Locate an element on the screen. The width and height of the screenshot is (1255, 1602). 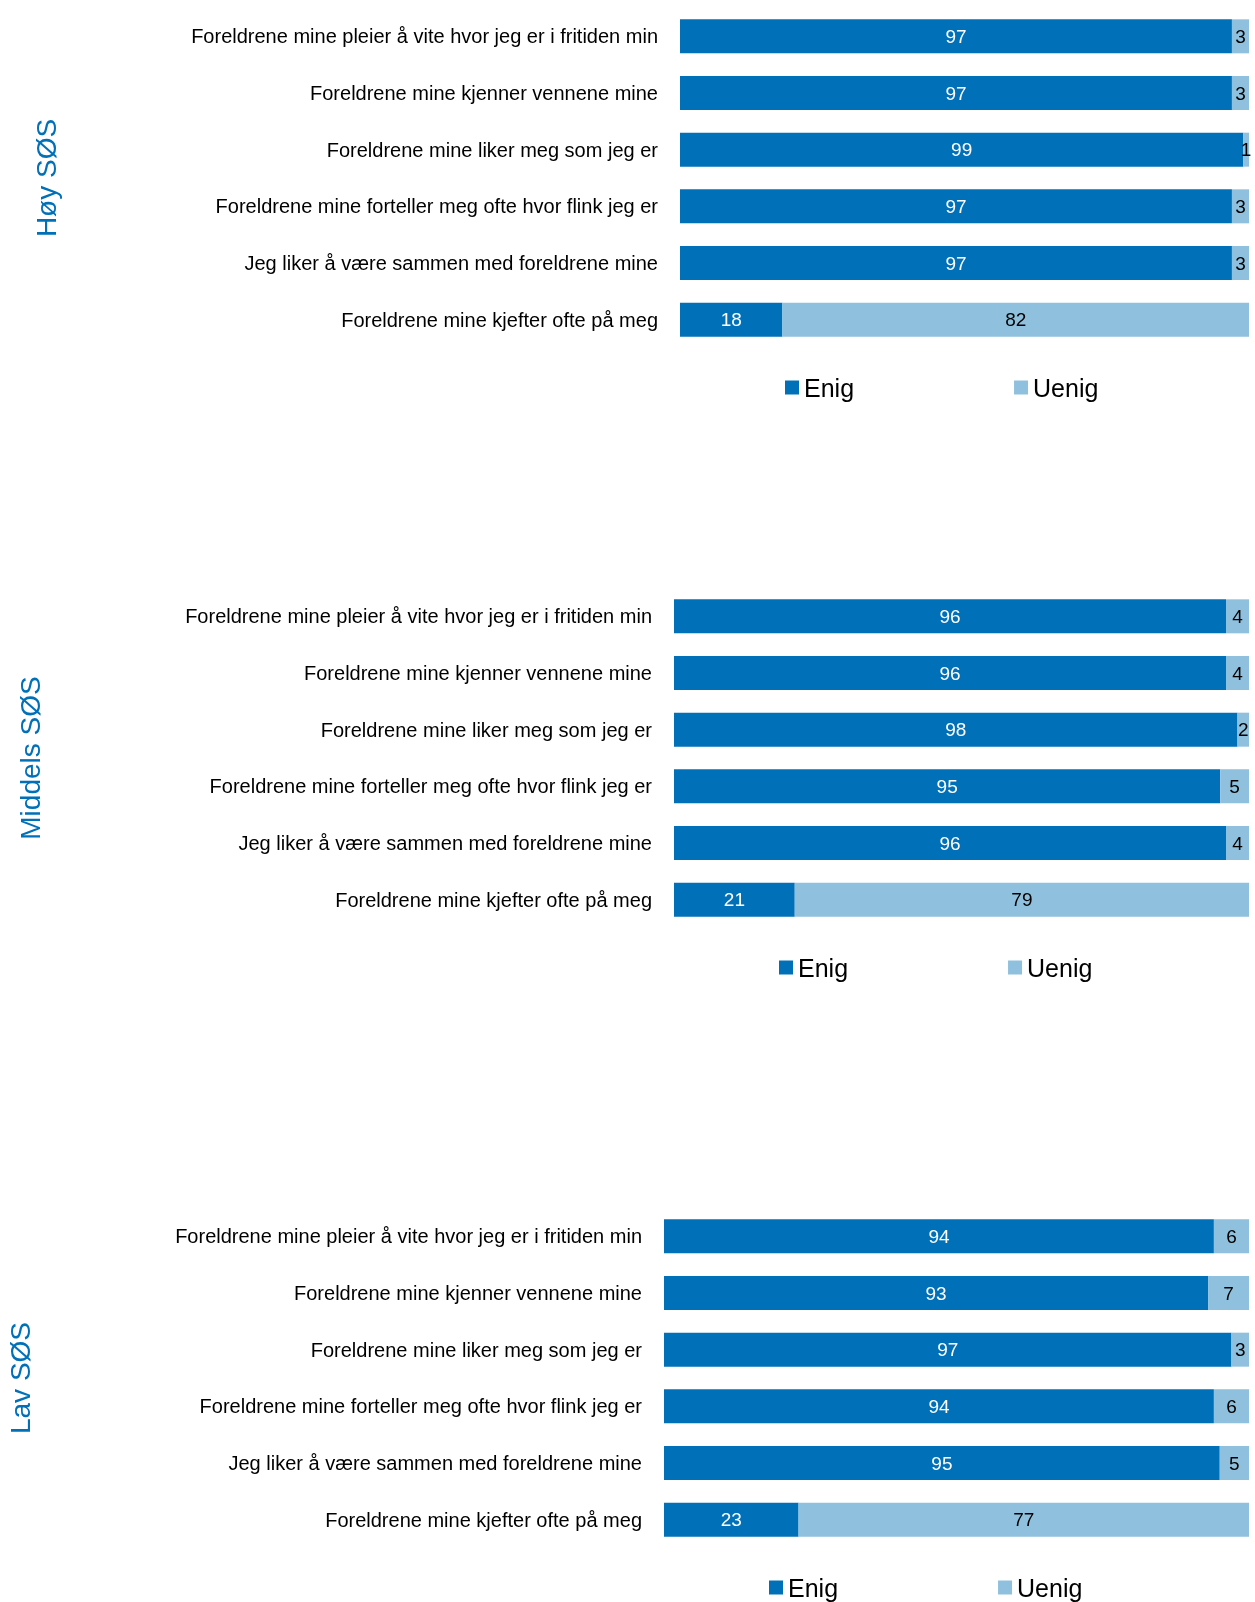
data-label: 7 is located at coordinates (1228, 1293).